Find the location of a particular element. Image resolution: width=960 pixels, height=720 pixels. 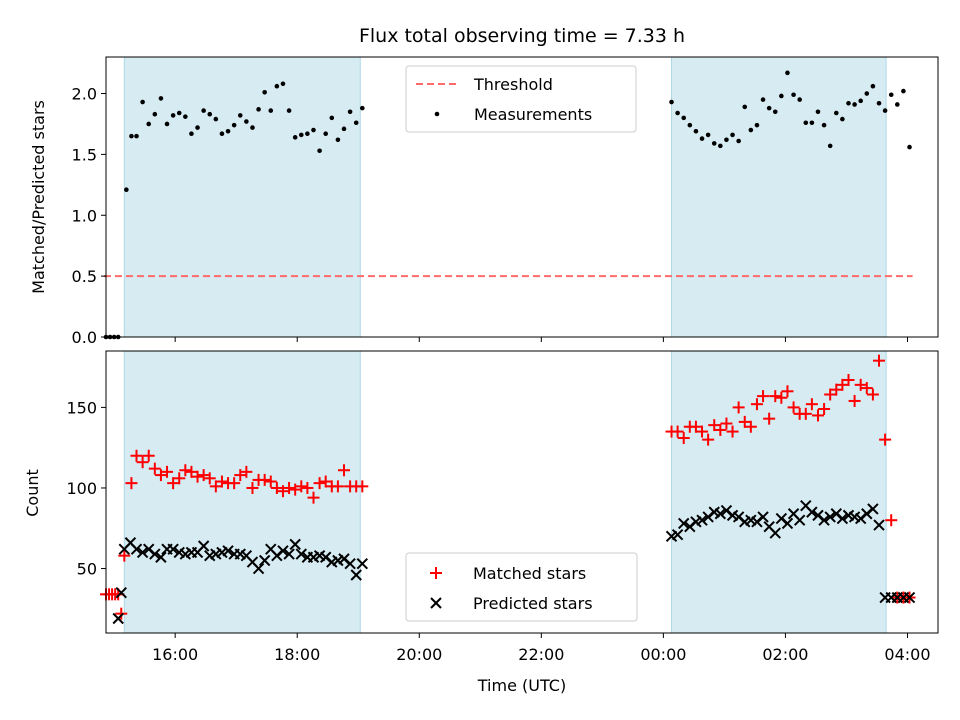

ratio-legend: Threshold Measurements is located at coordinates (521, 99).